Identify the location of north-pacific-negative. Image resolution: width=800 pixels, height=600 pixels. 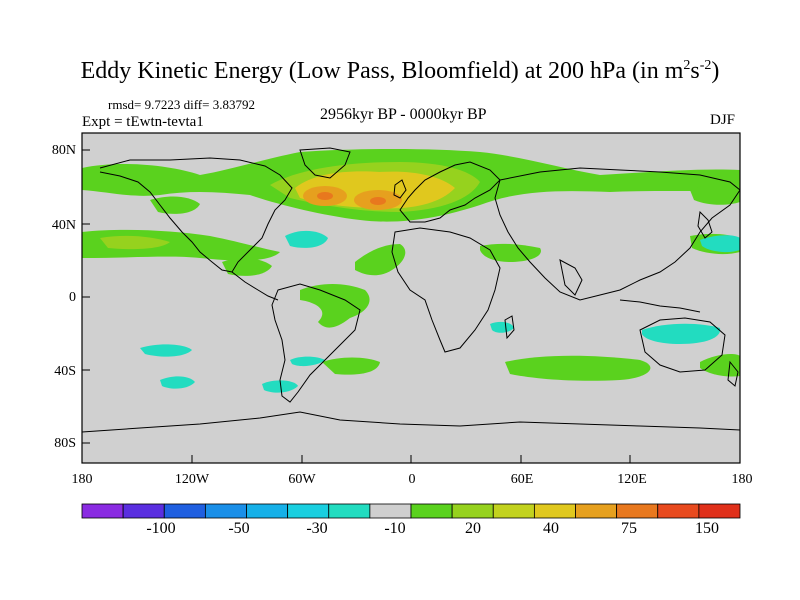
(306, 239).